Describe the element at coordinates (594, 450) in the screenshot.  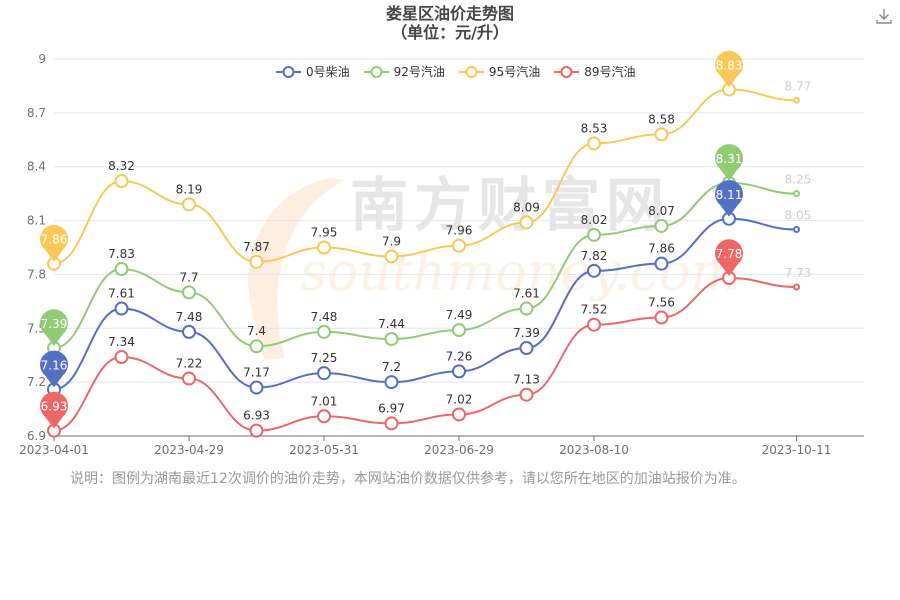
I see `x-tick-label: 2023-08-10` at that location.